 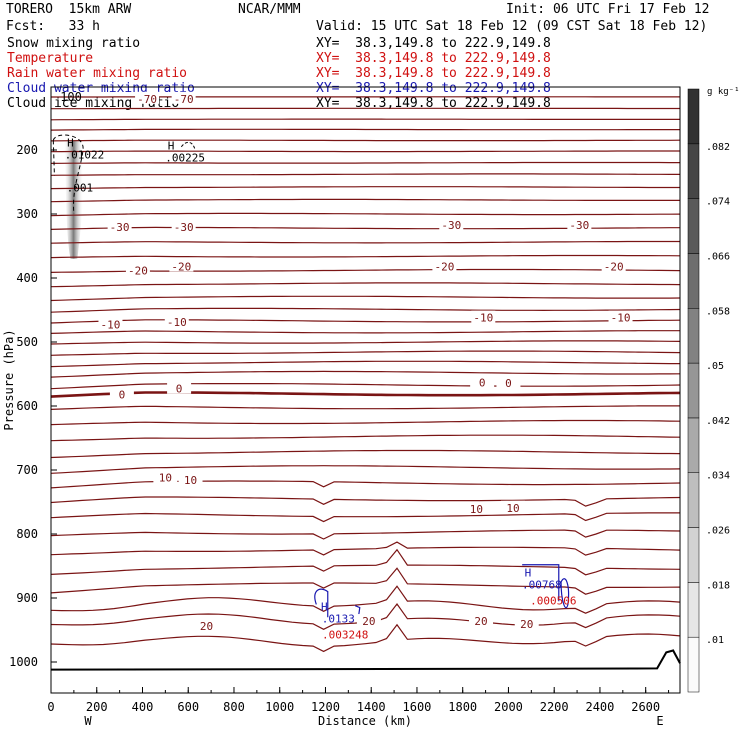 What do you see at coordinates (715, 640) in the screenshot?
I see `colorbar-label: .01` at bounding box center [715, 640].